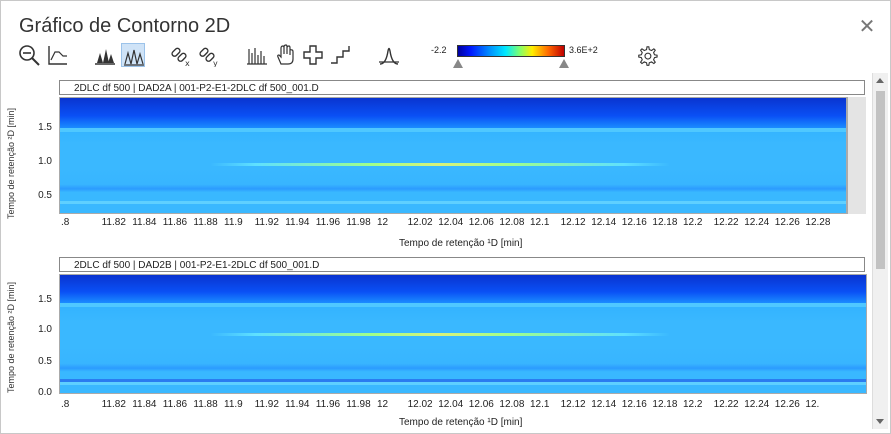 Image resolution: width=891 pixels, height=434 pixels. What do you see at coordinates (209, 55) in the screenshot?
I see `link-y-icon: y` at bounding box center [209, 55].